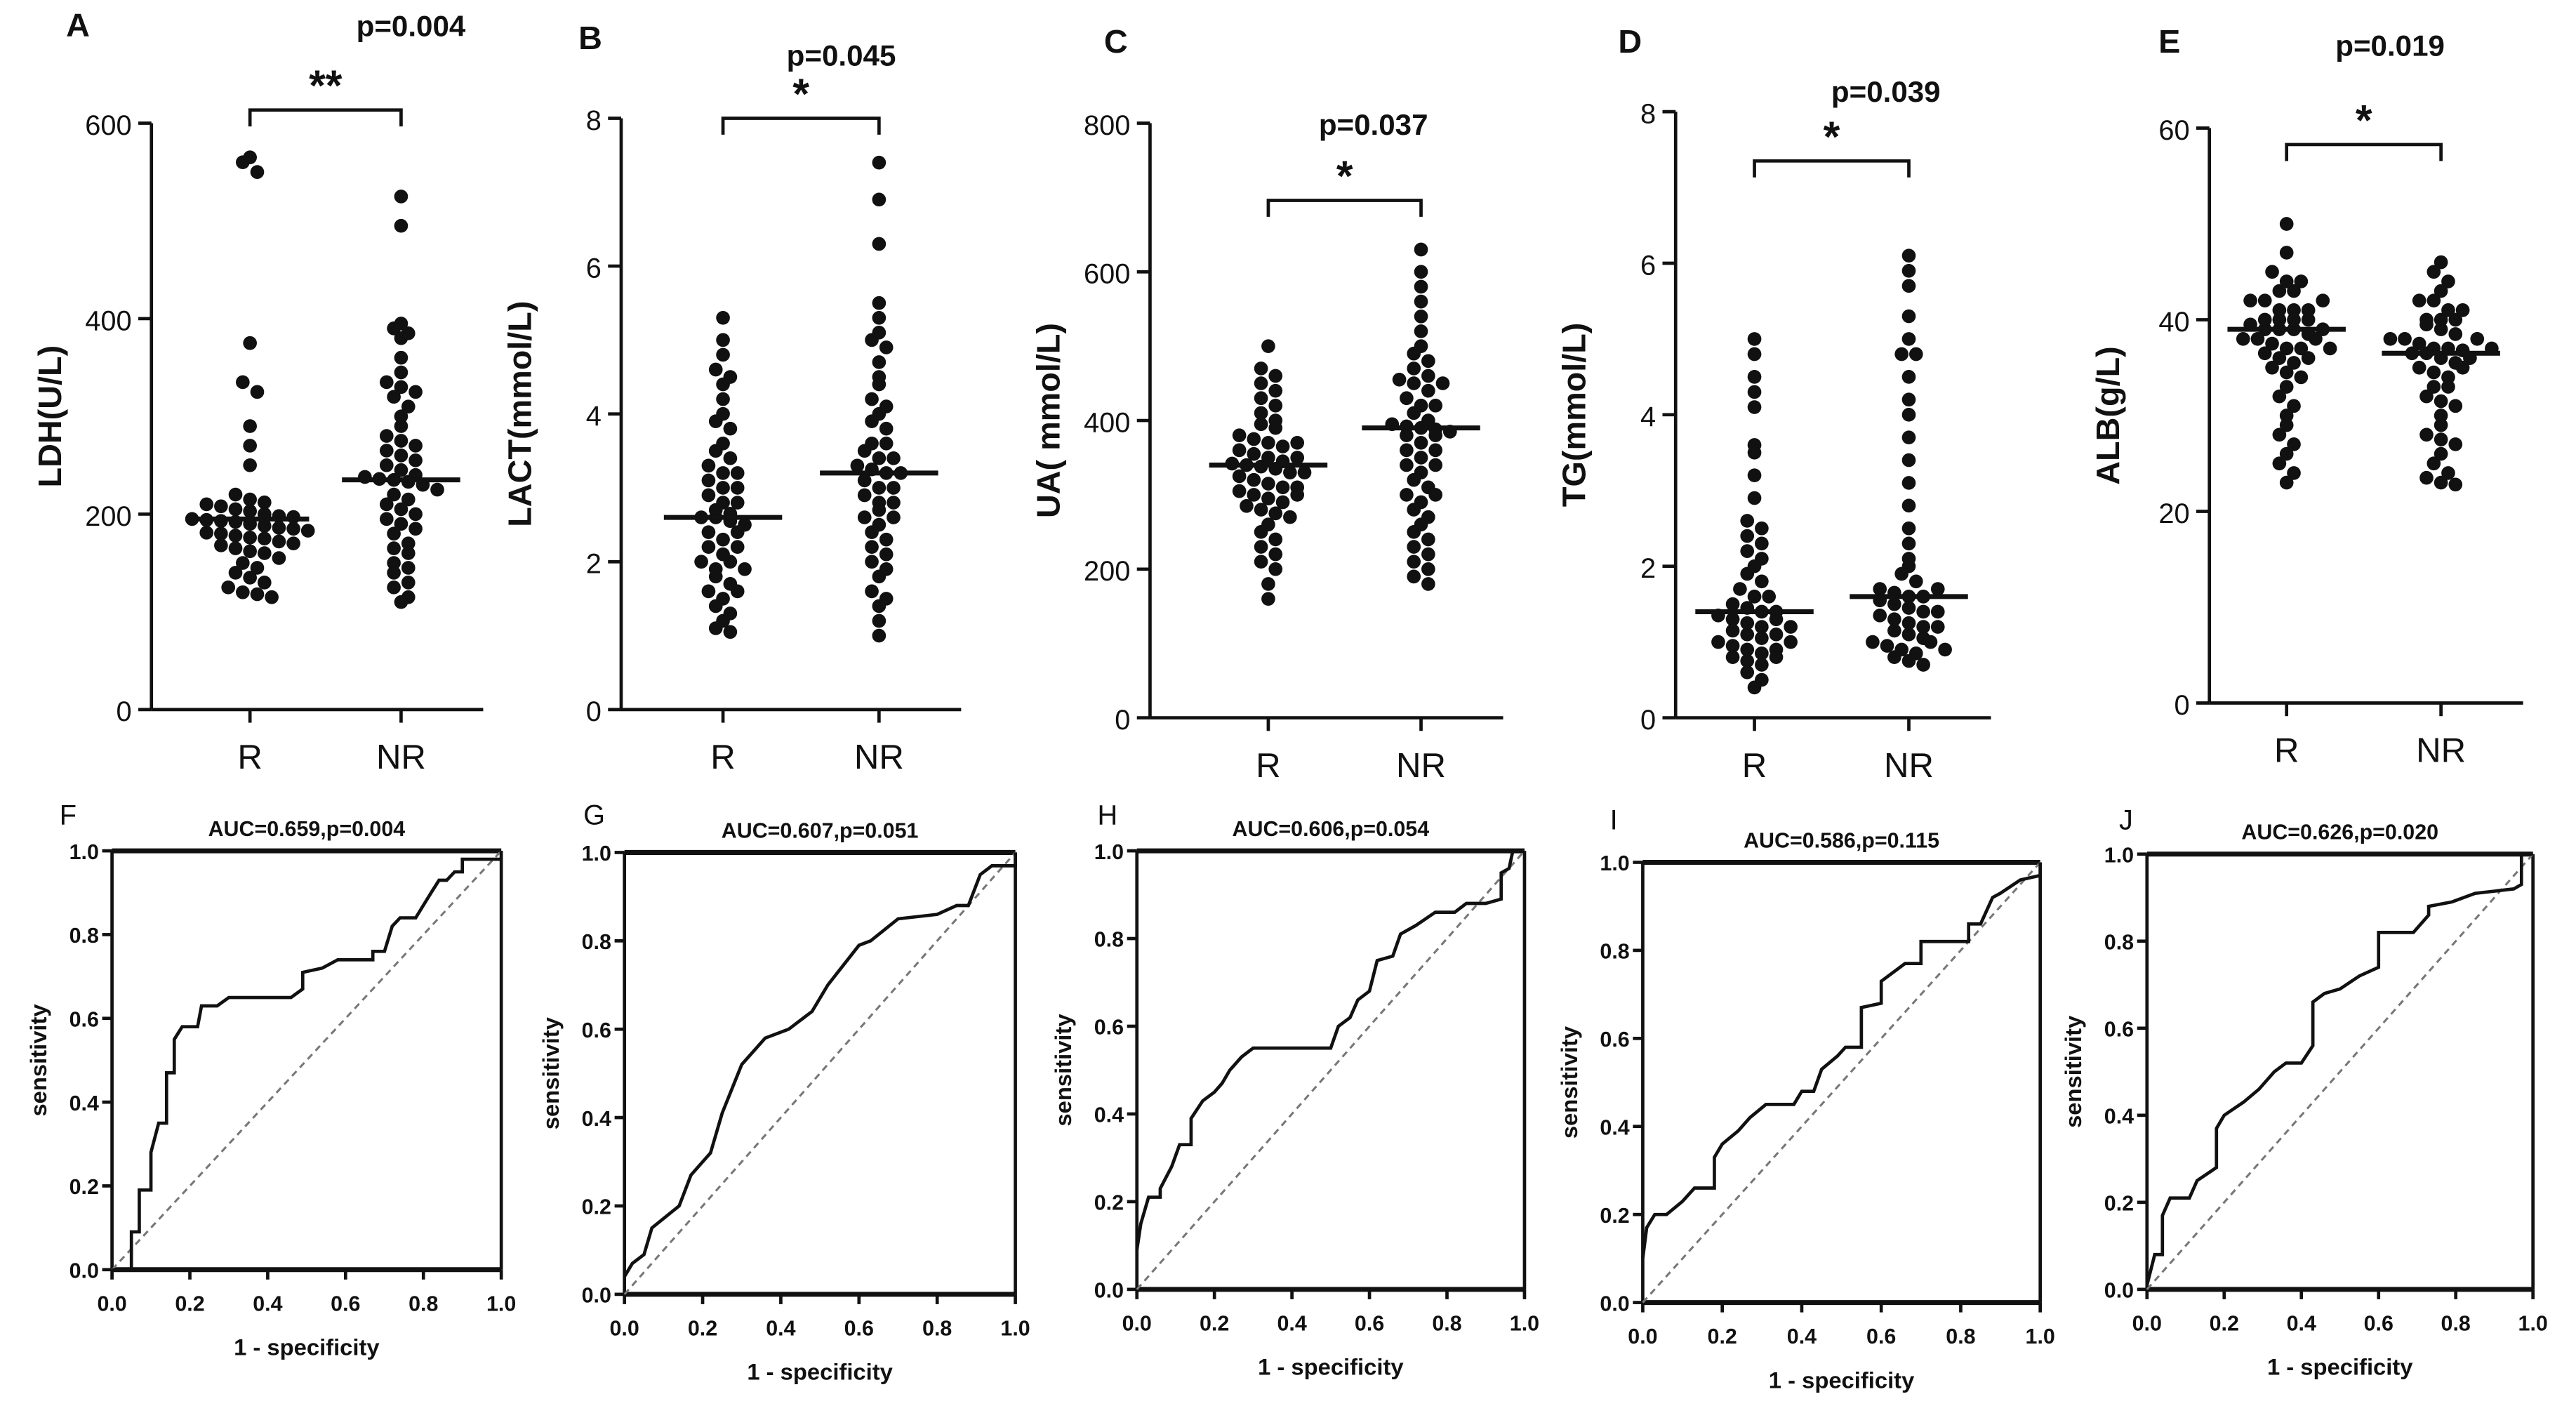 This screenshot has width=2576, height=1406. What do you see at coordinates (1648, 417) in the screenshot?
I see `y-tick-label: 4` at bounding box center [1648, 417].